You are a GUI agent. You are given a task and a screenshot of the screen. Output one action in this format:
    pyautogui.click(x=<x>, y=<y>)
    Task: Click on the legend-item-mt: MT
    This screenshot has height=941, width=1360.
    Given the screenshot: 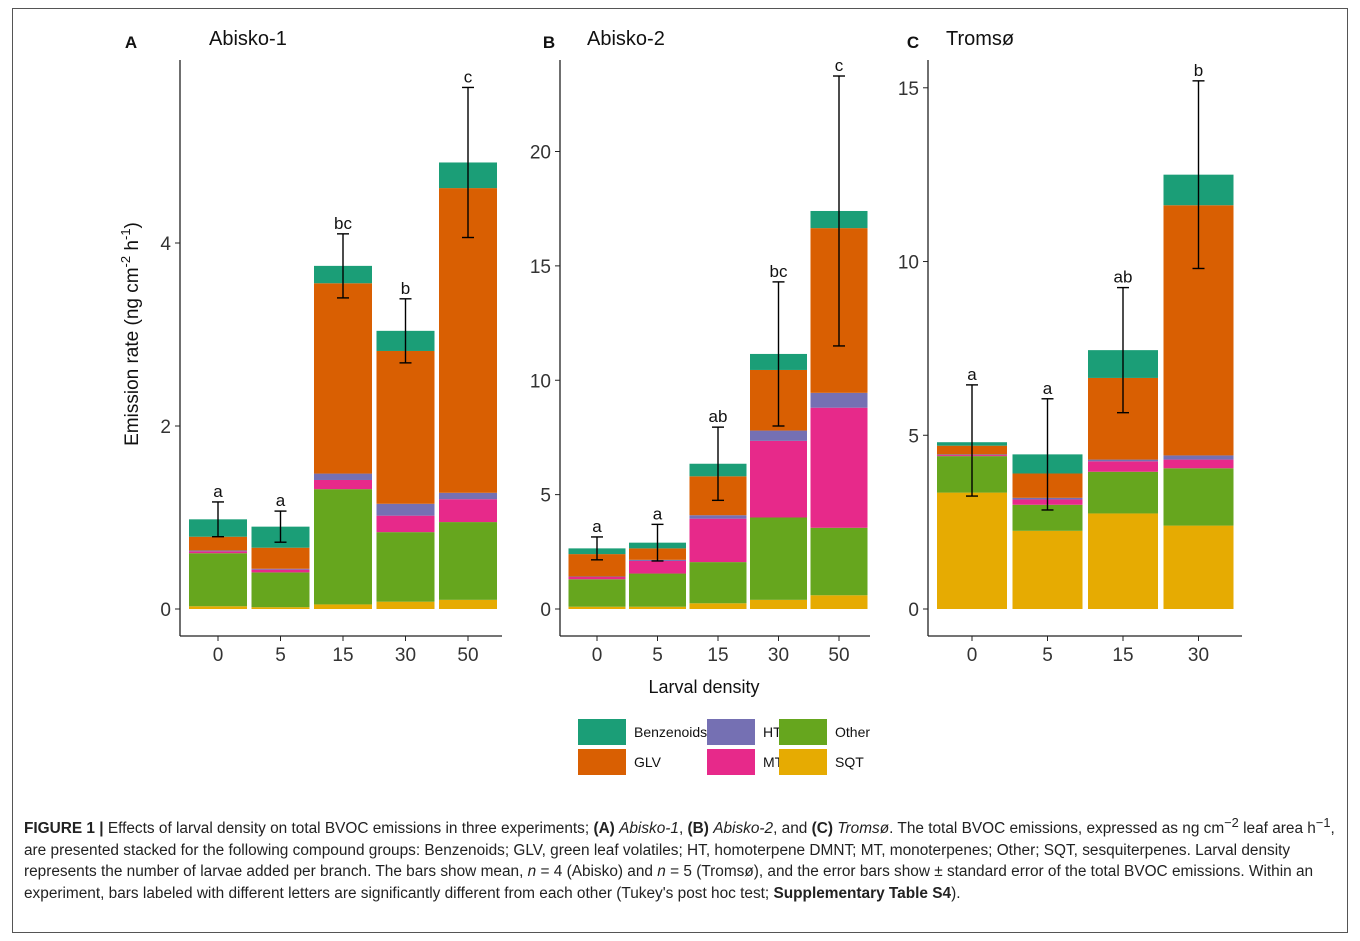 What is the action you would take?
    pyautogui.click(x=745, y=762)
    